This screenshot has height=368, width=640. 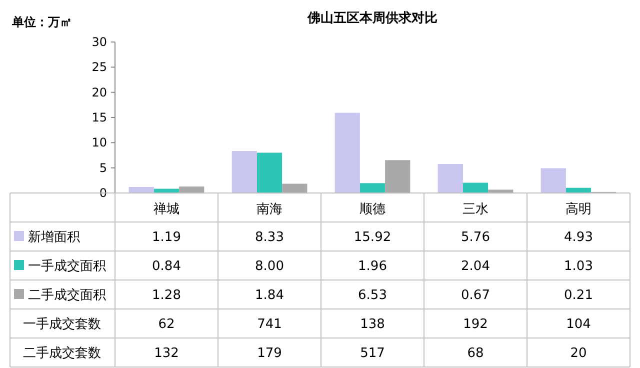 I want to click on x-tick-label: 顺德, so click(x=373, y=209).